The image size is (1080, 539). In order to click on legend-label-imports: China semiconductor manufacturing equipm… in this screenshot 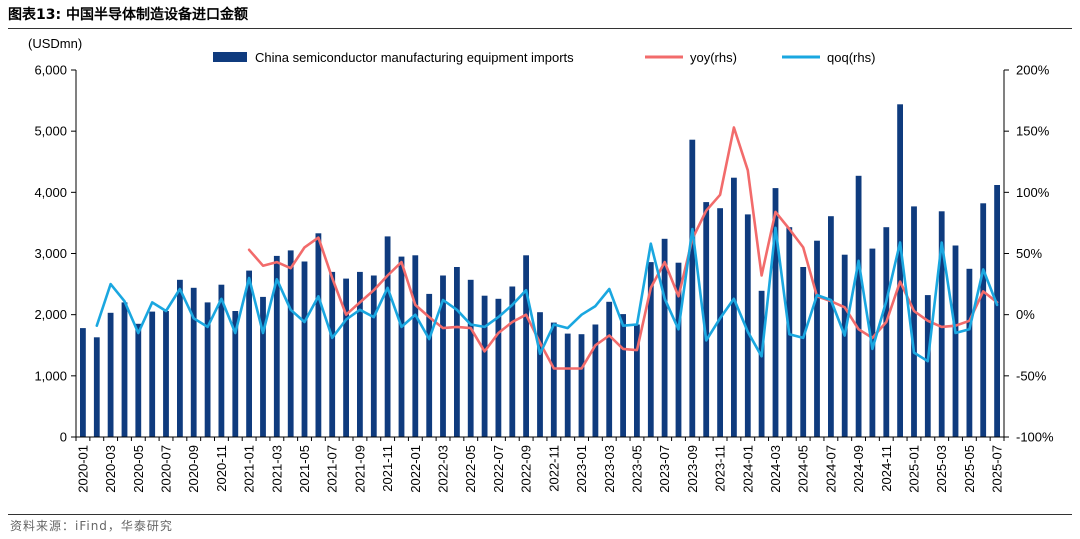, I will do `click(414, 57)`.